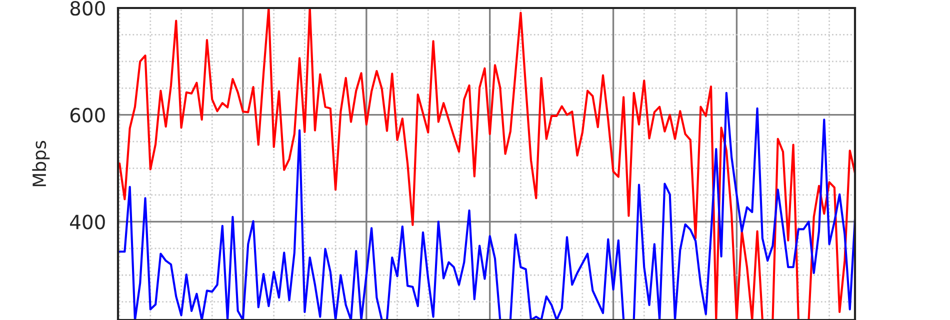 This screenshot has height=320, width=950. I want to click on y-tick-label: 800, so click(87, 8).